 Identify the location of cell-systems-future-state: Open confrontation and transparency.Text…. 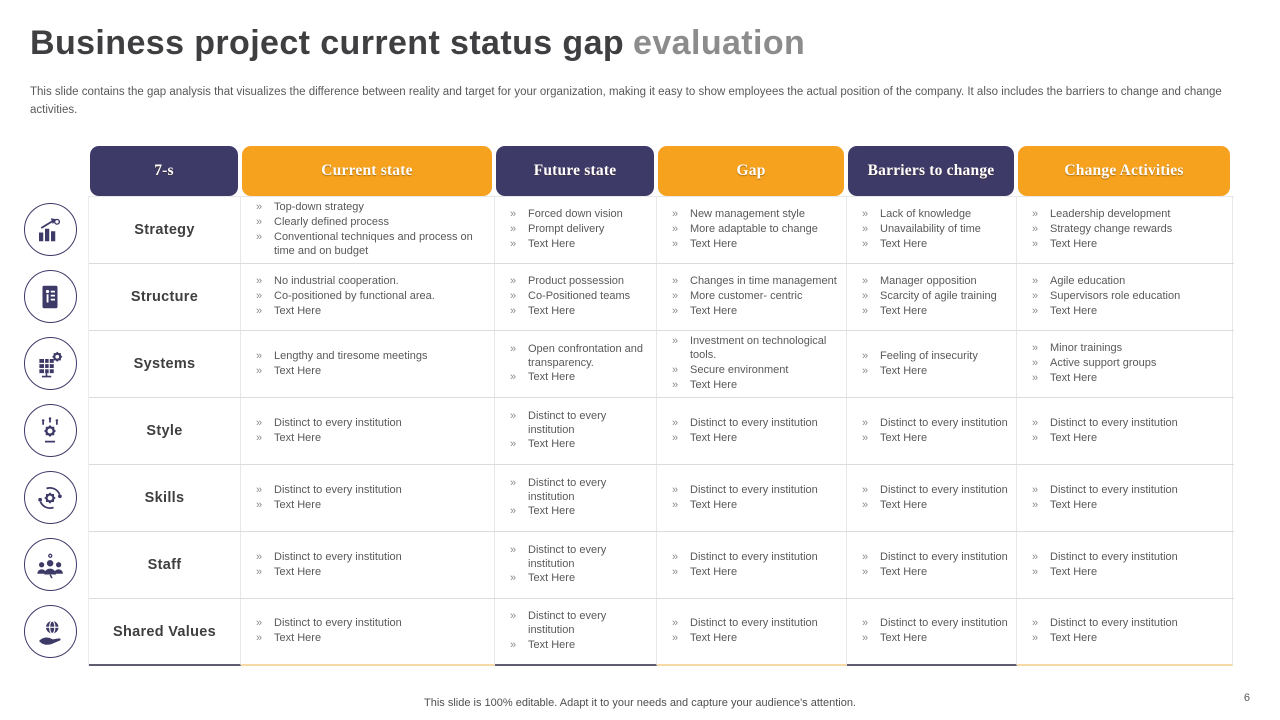
(576, 364).